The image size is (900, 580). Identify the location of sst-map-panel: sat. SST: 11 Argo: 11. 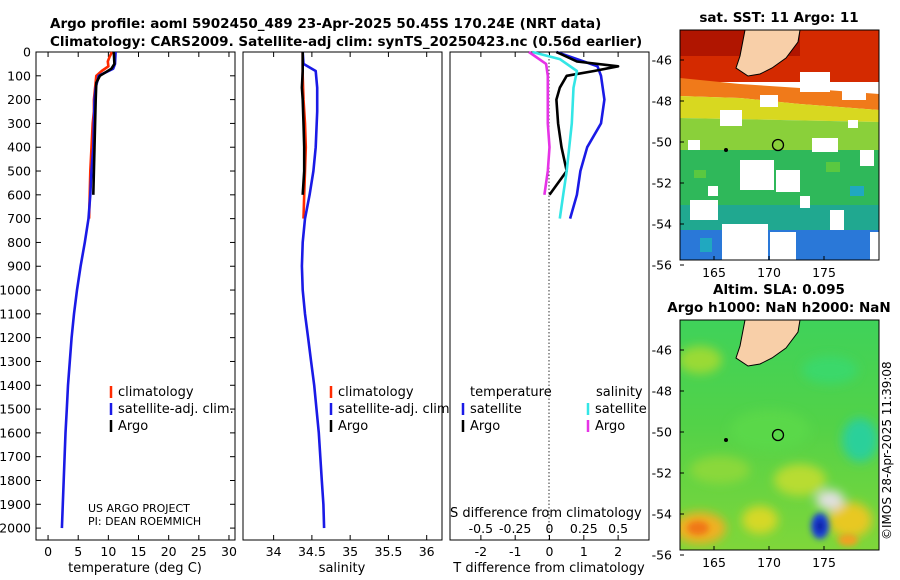
(766, 145).